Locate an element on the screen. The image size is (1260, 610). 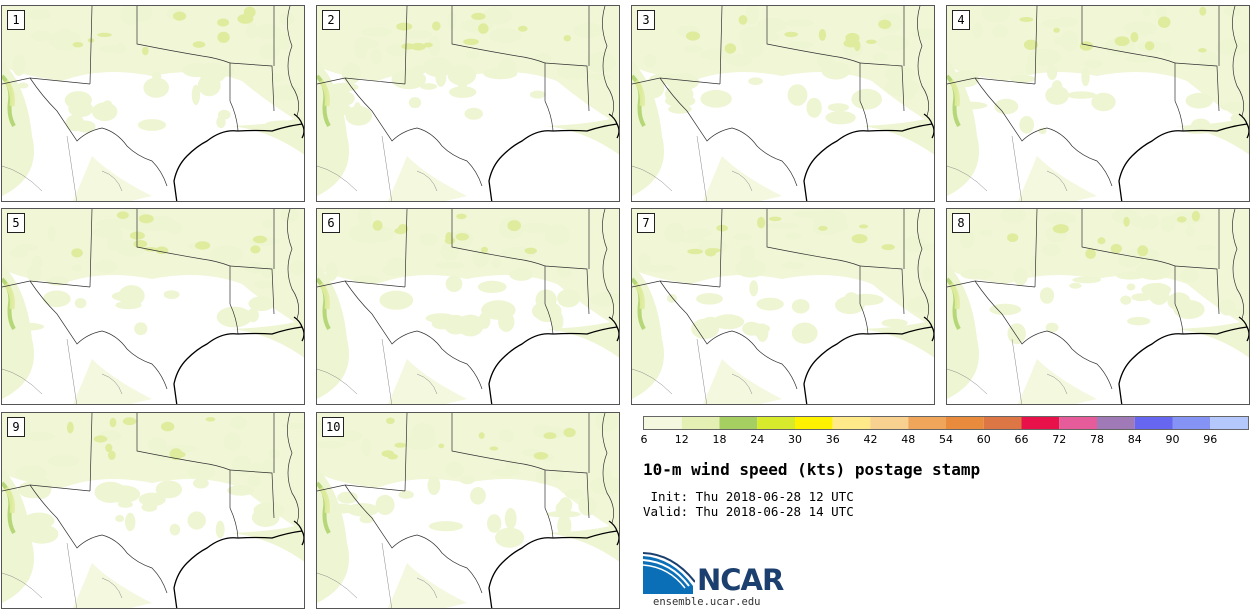
colorbar-tick-label: 66 is located at coordinates (1021, 439).